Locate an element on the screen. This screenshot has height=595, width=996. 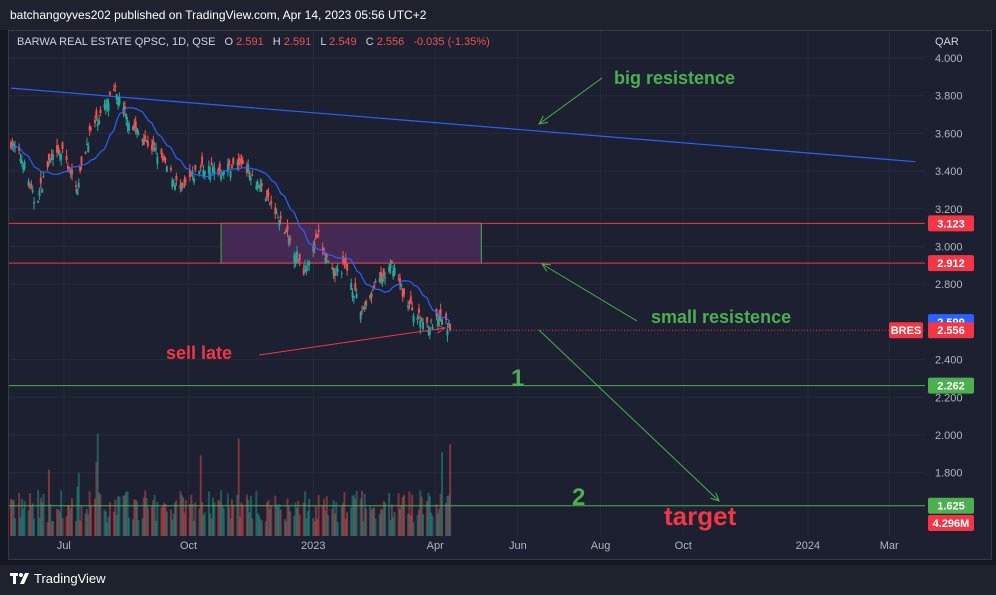
time-tick: 2024 is located at coordinates (808, 546).